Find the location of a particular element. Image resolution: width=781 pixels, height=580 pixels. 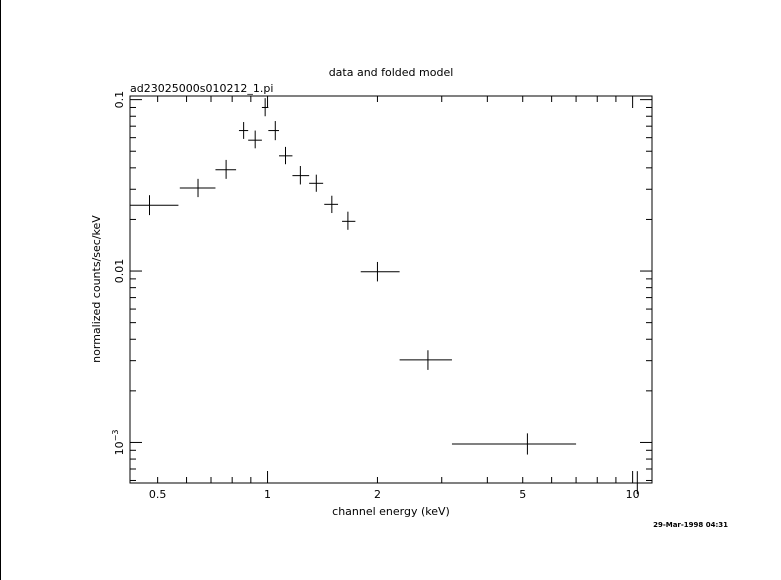

x-axis-label: channel energy (keV) is located at coordinates (391, 511).